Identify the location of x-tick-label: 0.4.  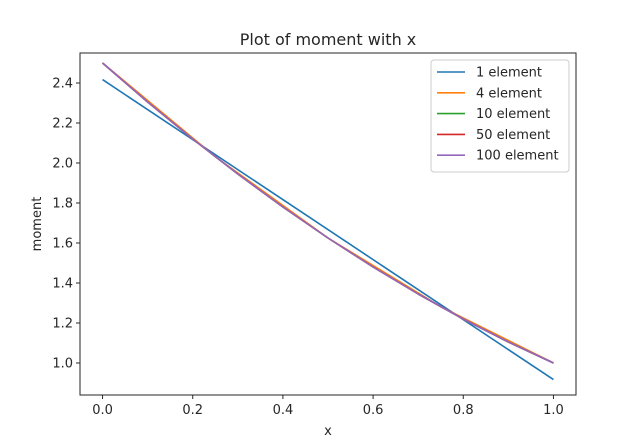
(283, 410).